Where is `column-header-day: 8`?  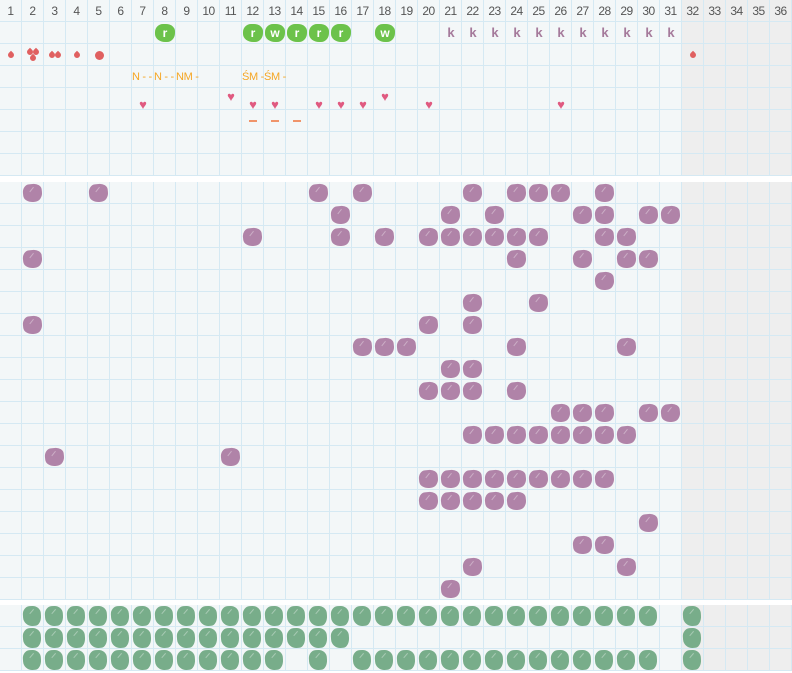
column-header-day: 8 is located at coordinates (164, 11).